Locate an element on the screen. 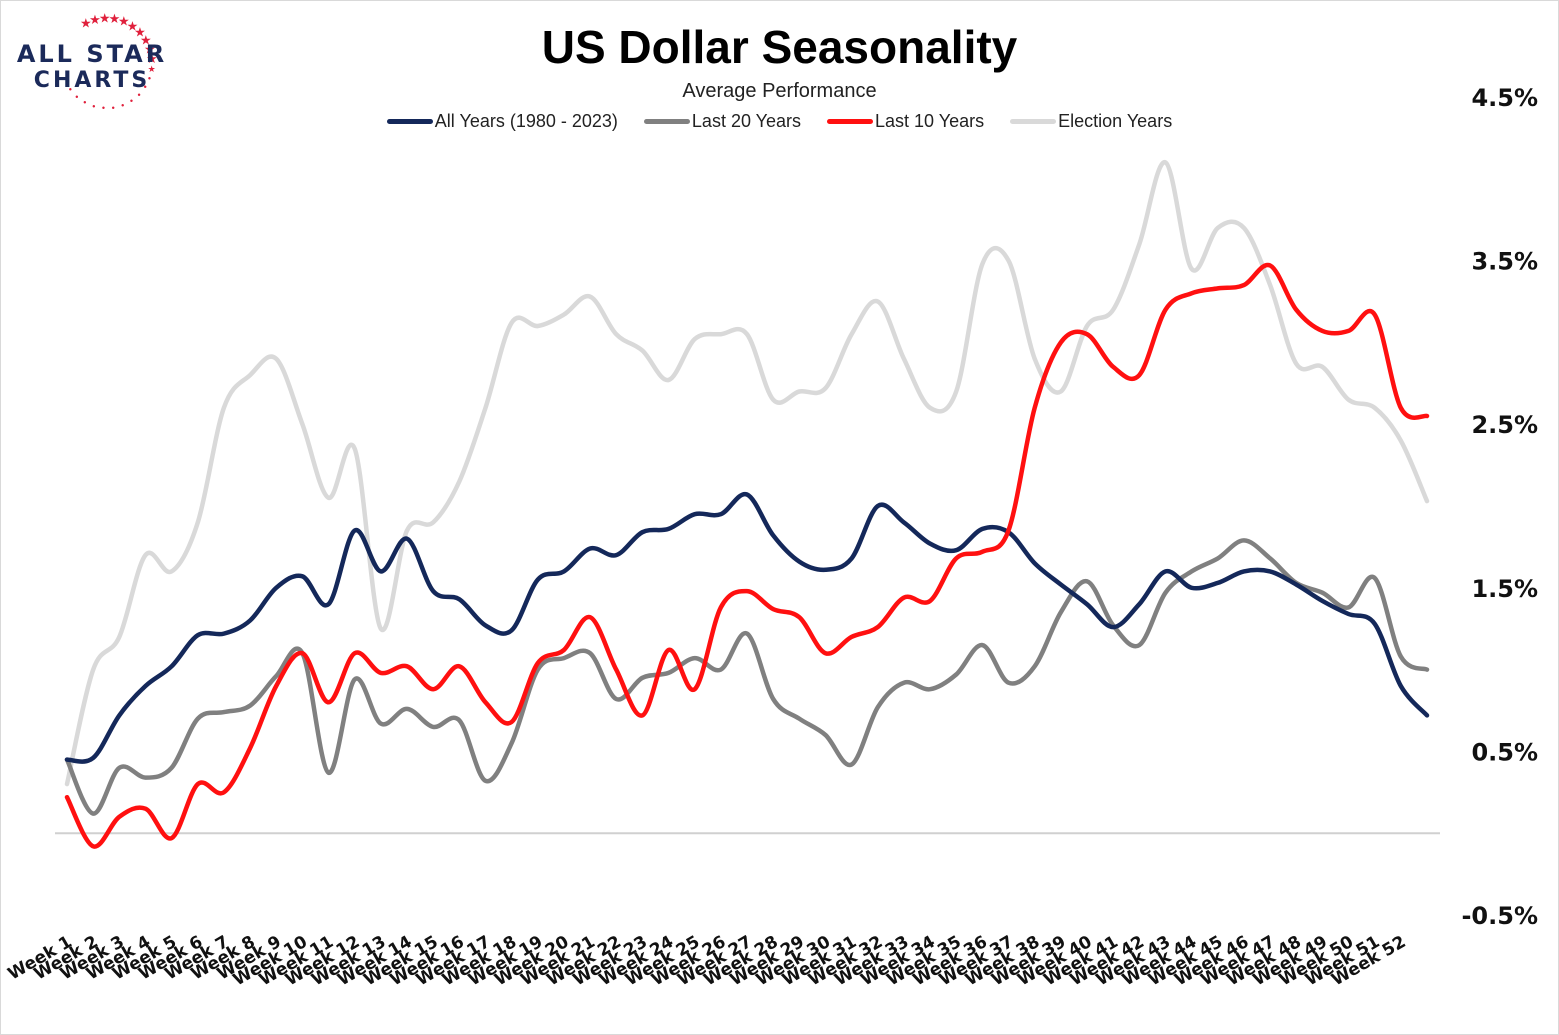  brand-logo: ★ ★ ★ ★ ★ ★ ★ ★ ★ ★ ★ • • • • • • • • • • • ALL STAR CHARTS is located at coordinates (107, 65).